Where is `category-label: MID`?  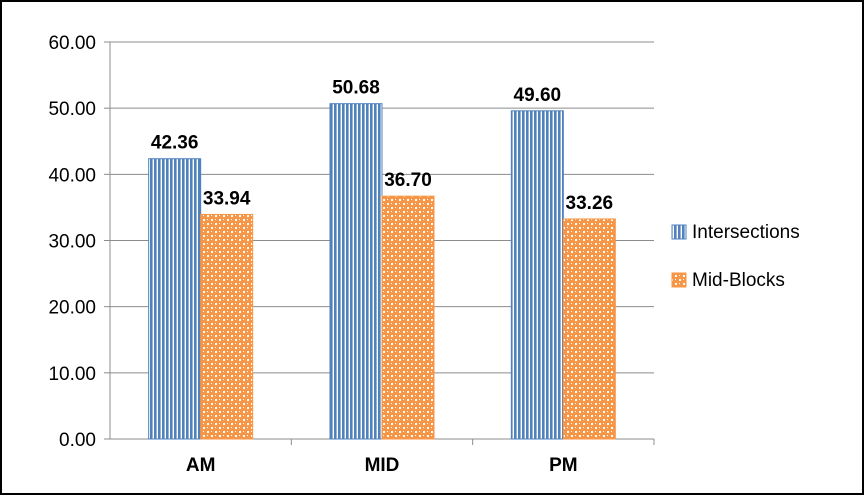
category-label: MID is located at coordinates (382, 465).